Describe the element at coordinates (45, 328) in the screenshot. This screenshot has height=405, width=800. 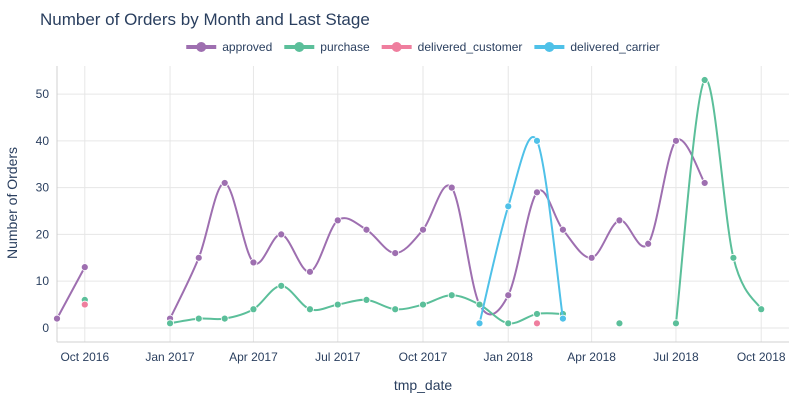
I see `y-tick-label: 0` at that location.